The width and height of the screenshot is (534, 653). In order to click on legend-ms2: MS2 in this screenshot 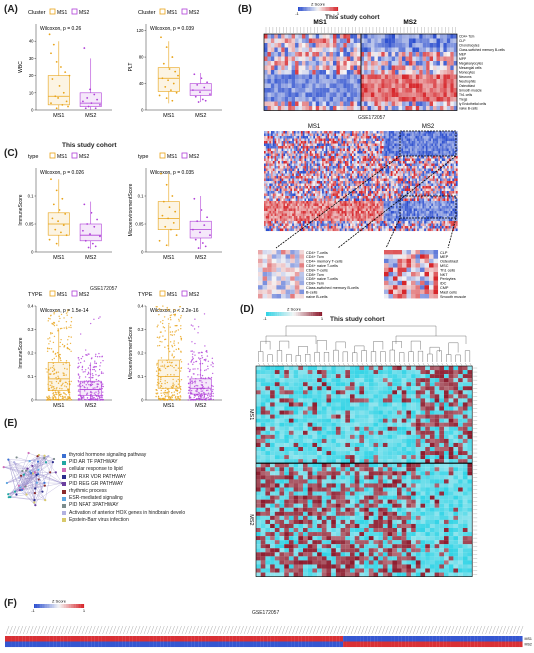, I will do `click(84, 13)`.